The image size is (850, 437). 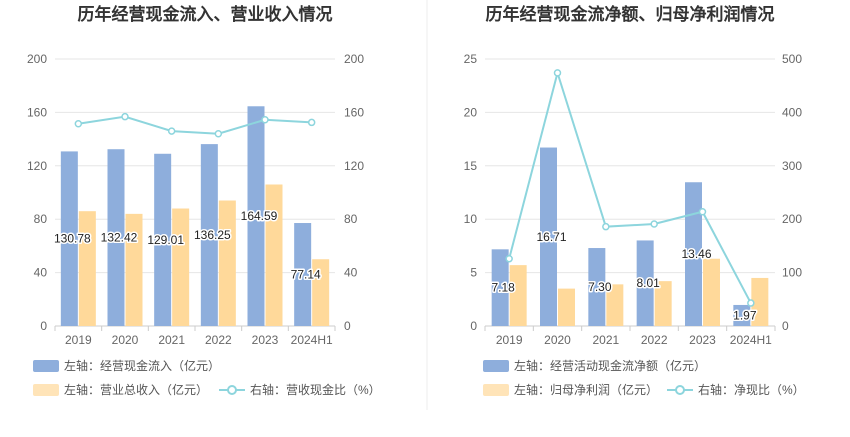 I want to click on x-tick-label: 2024H1, so click(x=312, y=340).